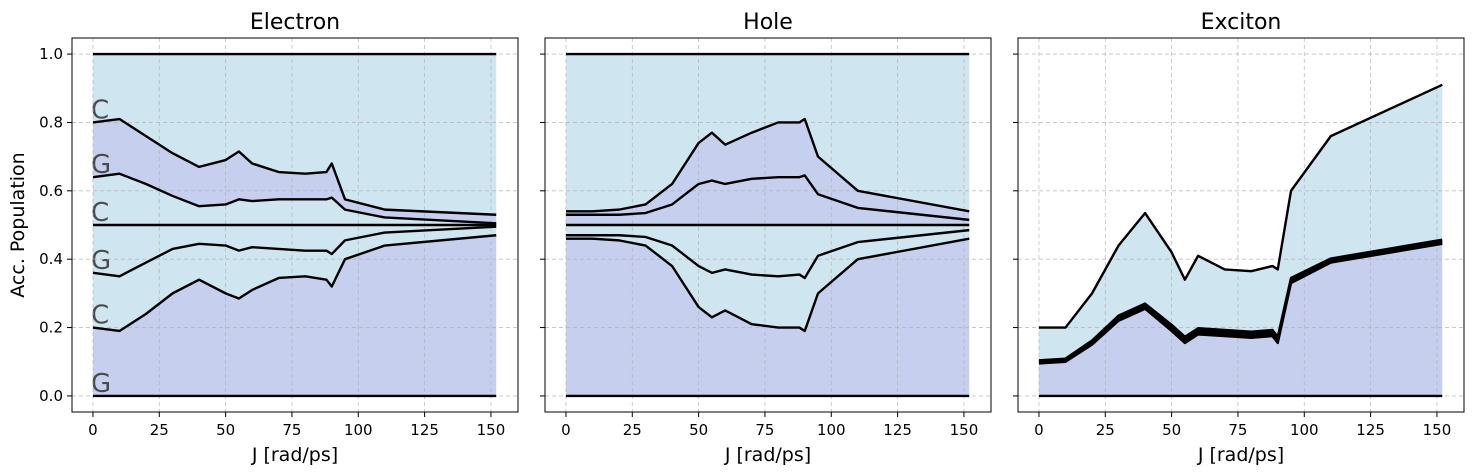 This screenshot has width=1475, height=475. I want to click on panel-title: Electron, so click(295, 22).